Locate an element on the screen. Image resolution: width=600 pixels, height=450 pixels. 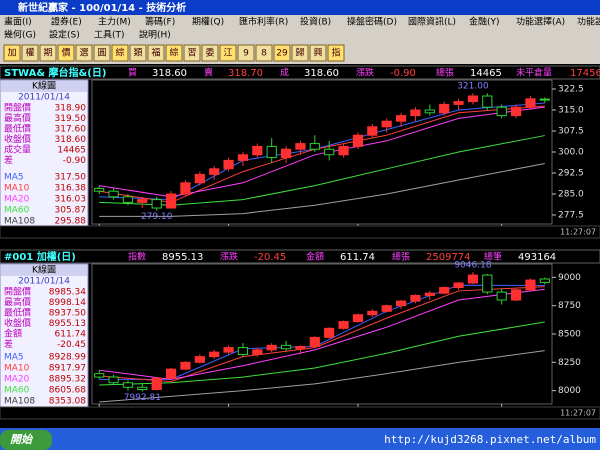
toolbar-label: 興 is located at coordinates (317, 53).